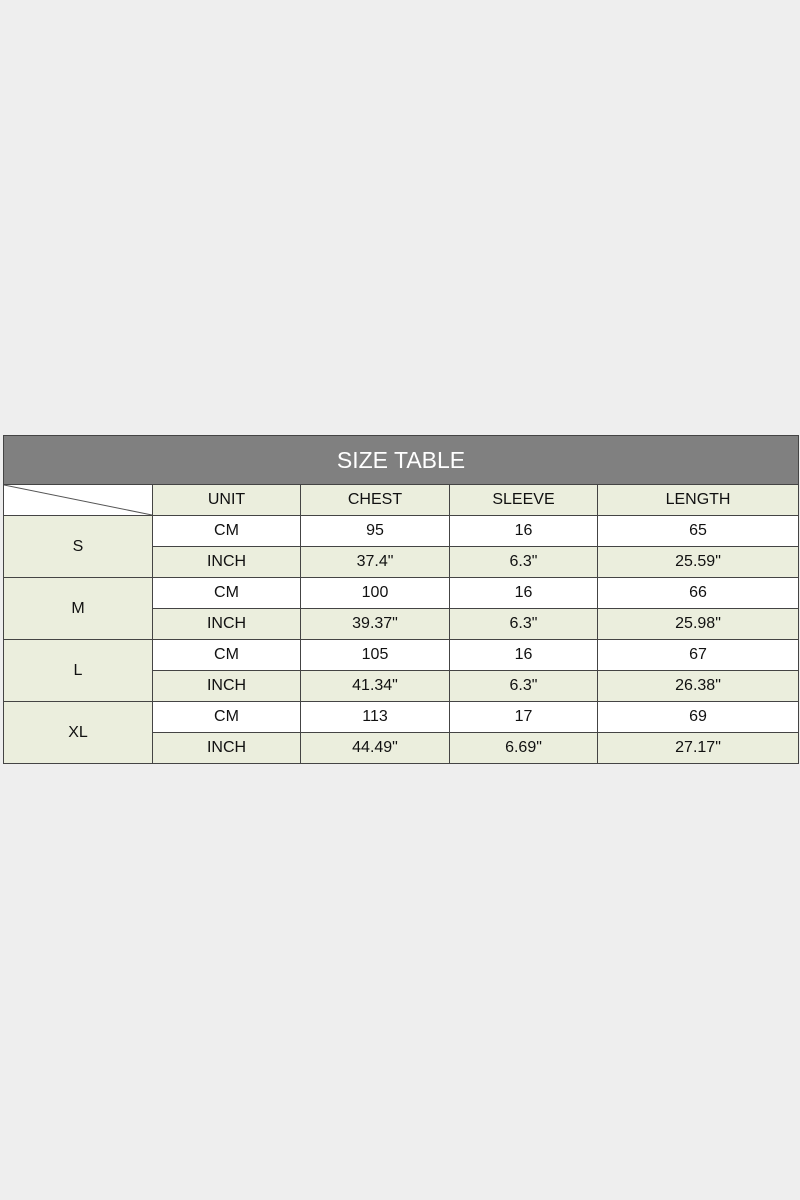 This screenshot has width=800, height=1200. I want to click on table-row: M CM 100 16 66, so click(401, 608).